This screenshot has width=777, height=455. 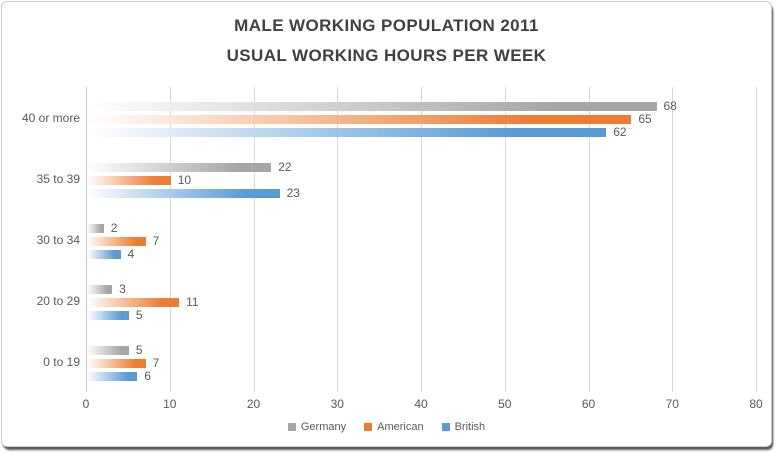 I want to click on legend-label-british: British, so click(x=470, y=427).